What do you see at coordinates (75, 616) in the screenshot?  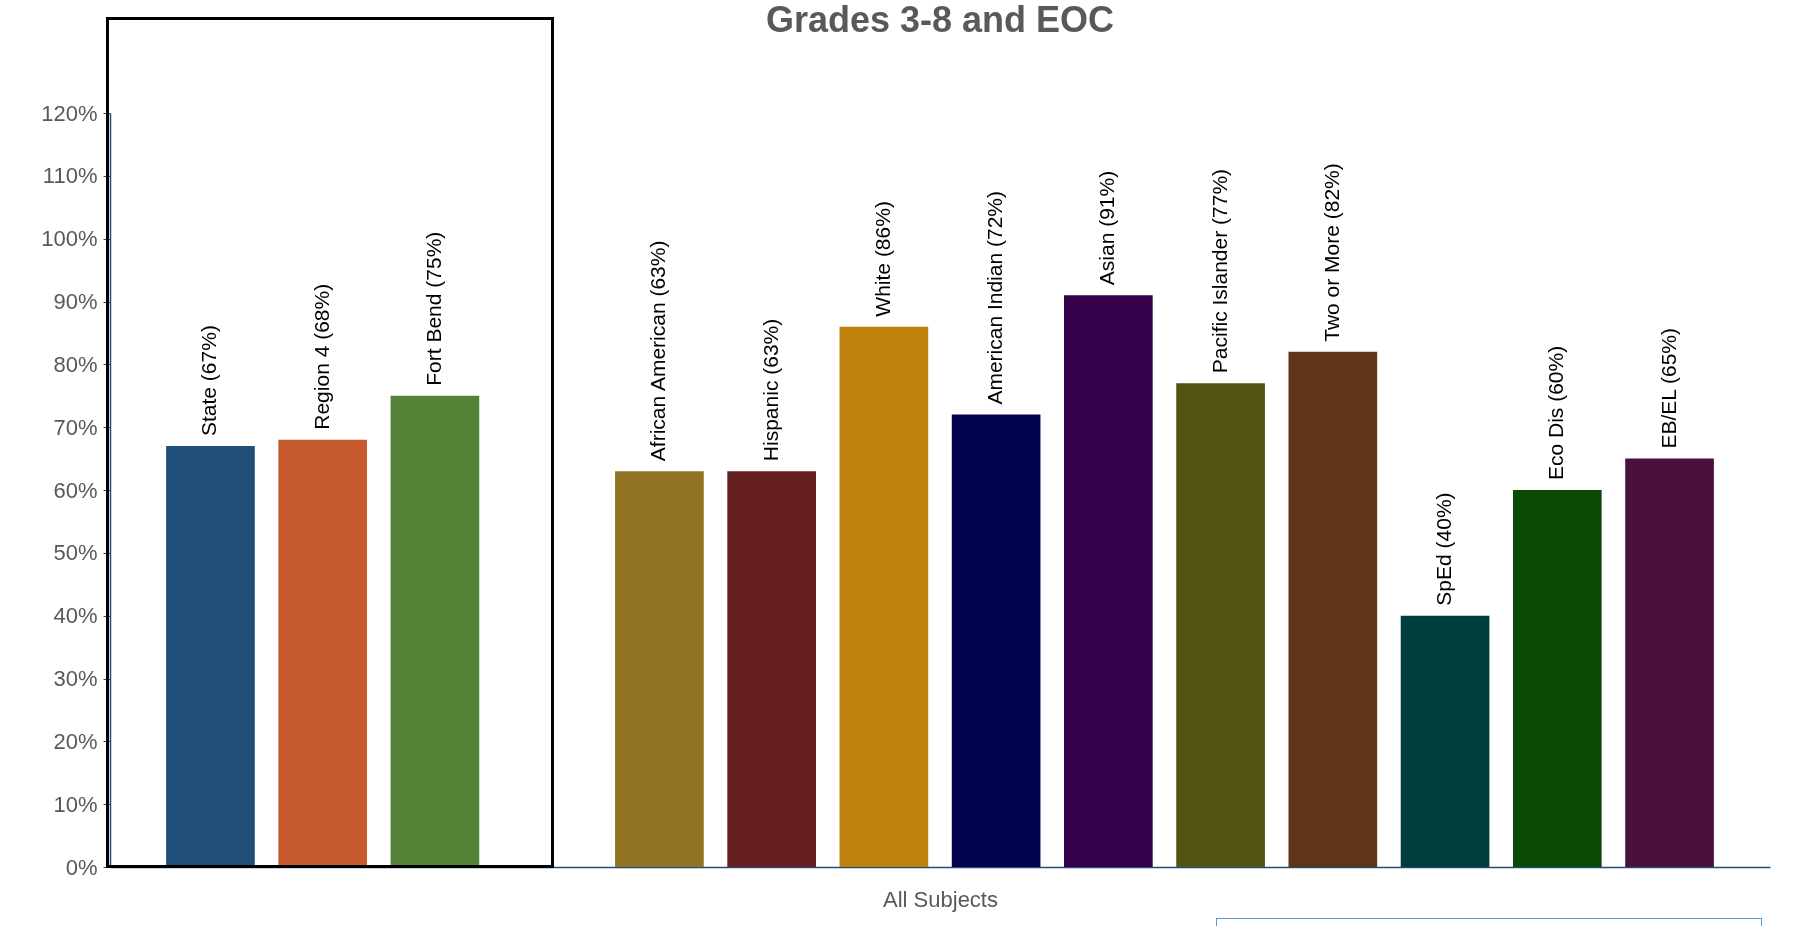 I see `y-tick-label: 40%` at bounding box center [75, 616].